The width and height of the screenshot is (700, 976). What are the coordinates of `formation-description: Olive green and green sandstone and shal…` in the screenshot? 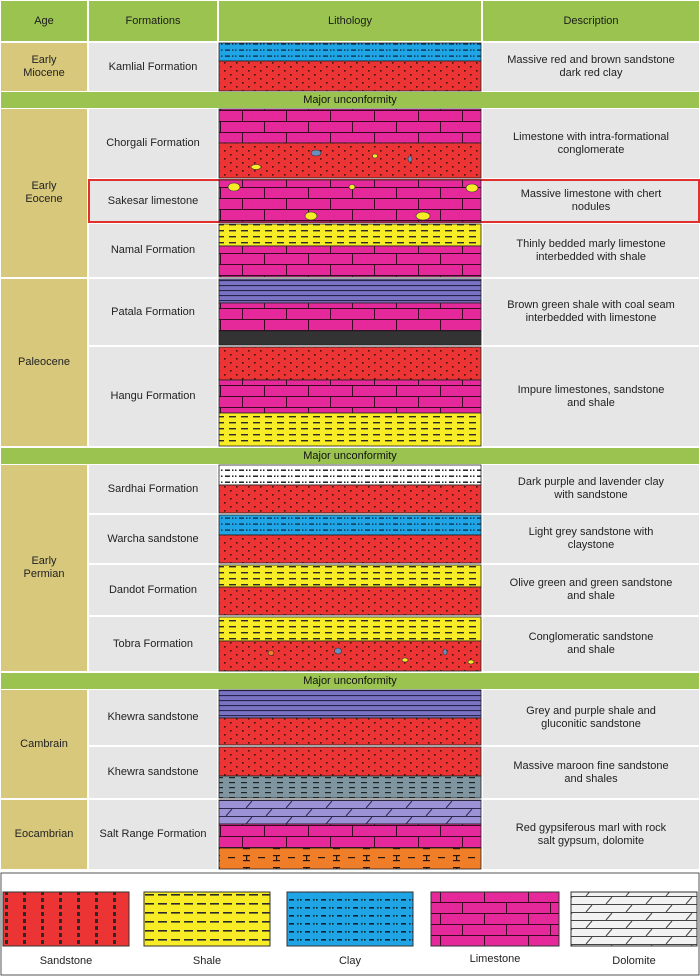 It's located at (591, 590).